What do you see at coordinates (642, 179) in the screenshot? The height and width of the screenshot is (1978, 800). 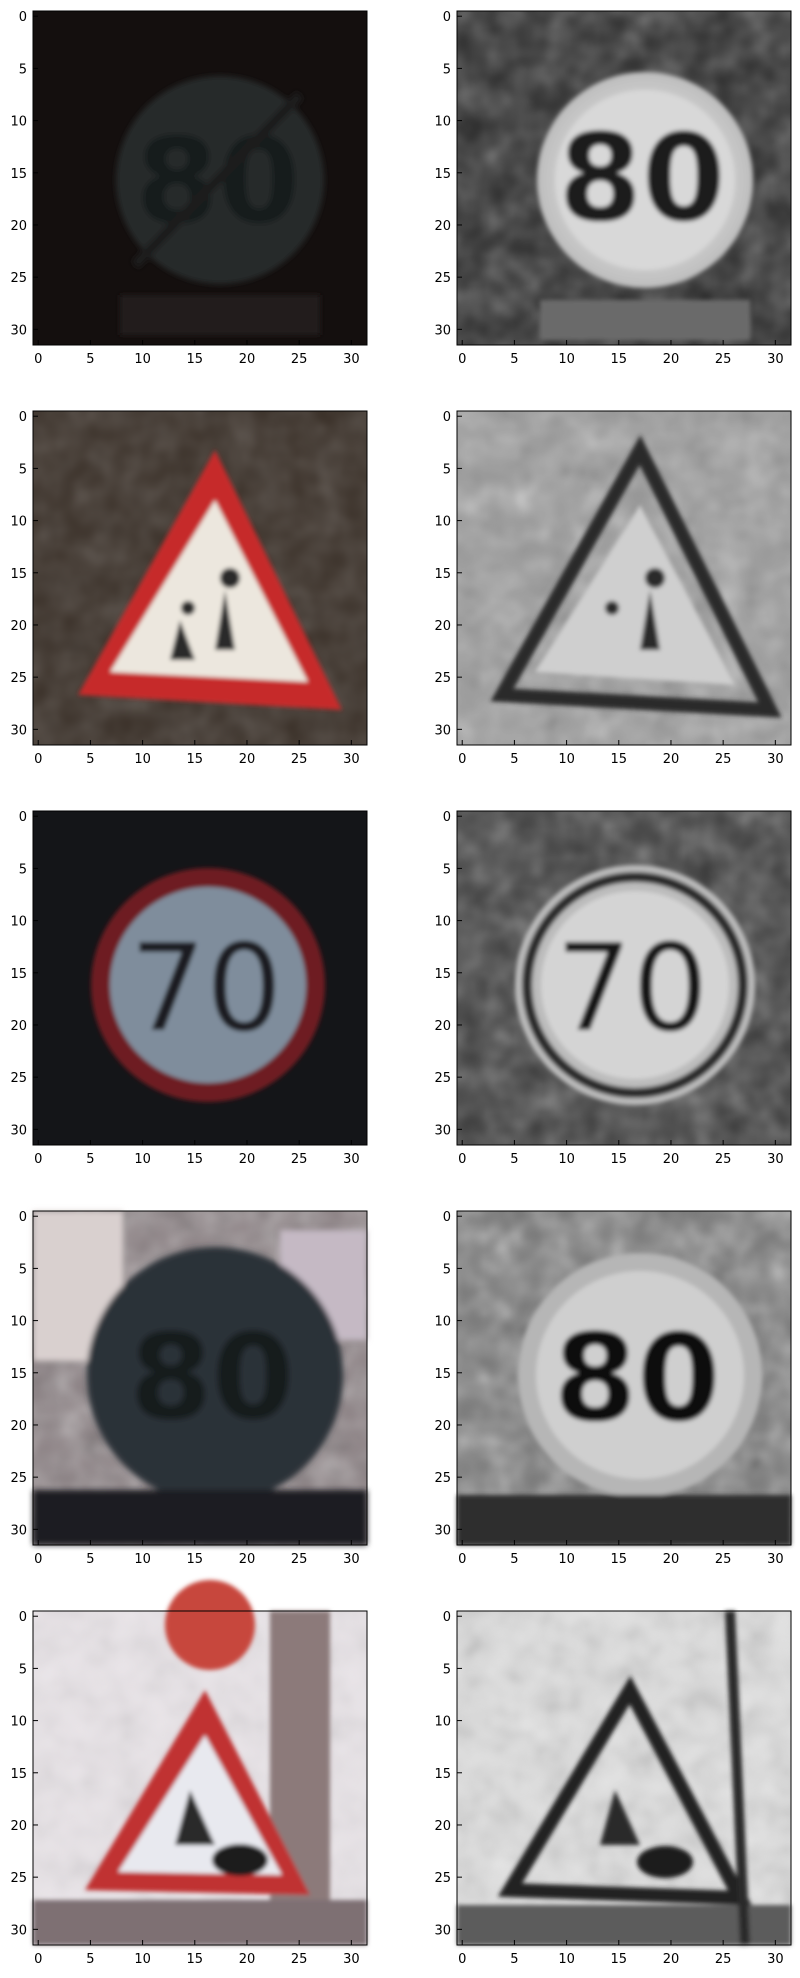 I see `svg-text: 80` at bounding box center [642, 179].